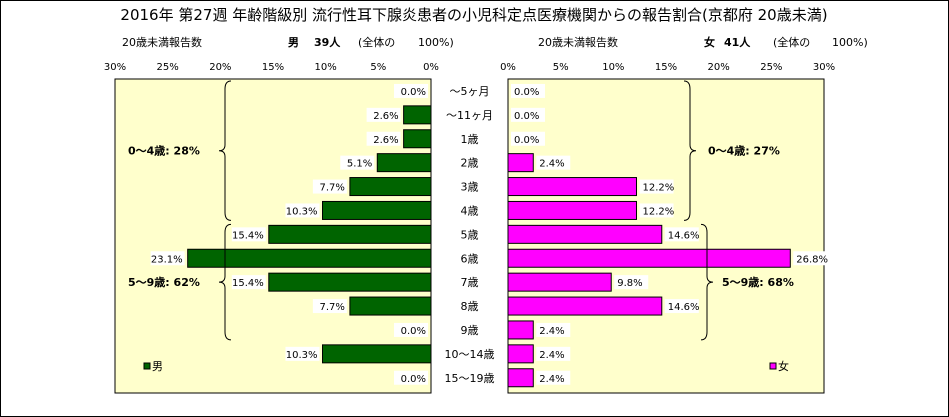 The height and width of the screenshot is (417, 949). I want to click on female-axis-tick-label: 10%, so click(613, 67).